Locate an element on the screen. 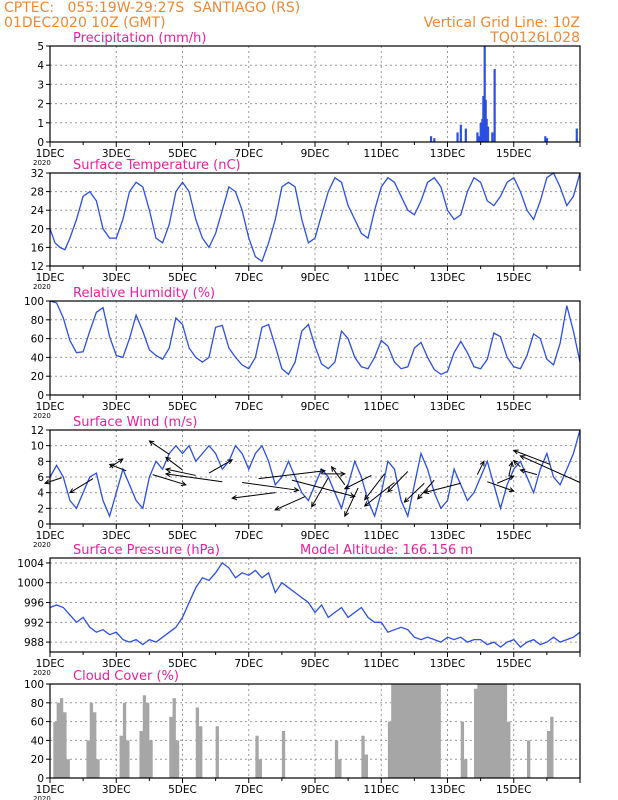 The height and width of the screenshot is (800, 618). panel-title: Precipitation (mm/h) is located at coordinates (139, 38).